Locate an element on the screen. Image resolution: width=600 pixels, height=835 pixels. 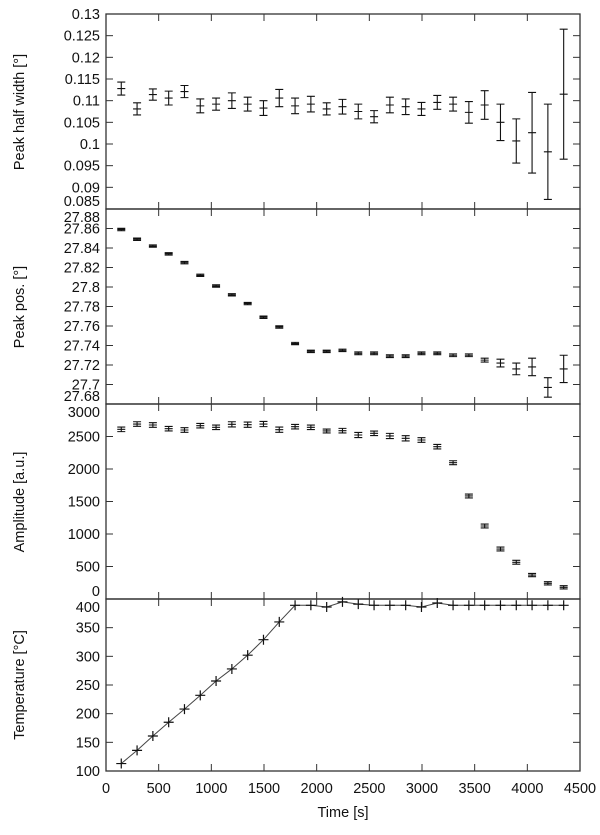
y-tick-label: 27.82 is located at coordinates (82, 269).